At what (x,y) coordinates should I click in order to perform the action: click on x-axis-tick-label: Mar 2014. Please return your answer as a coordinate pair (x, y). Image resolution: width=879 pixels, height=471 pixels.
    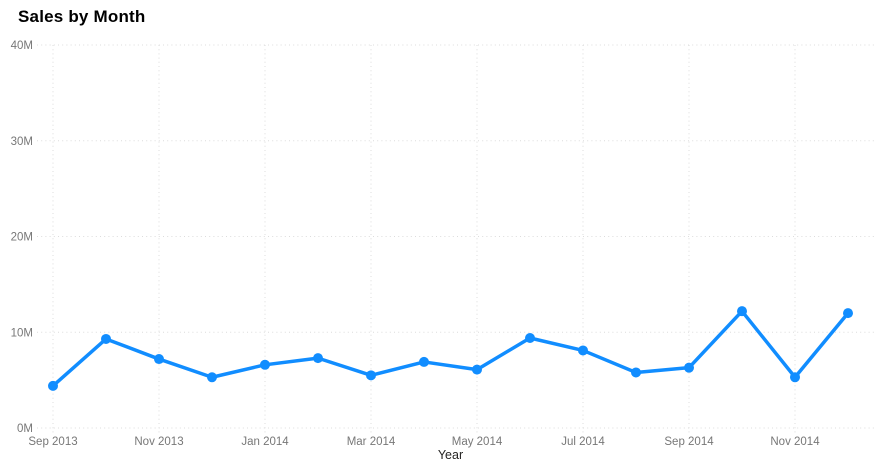
    Looking at the image, I should click on (371, 442).